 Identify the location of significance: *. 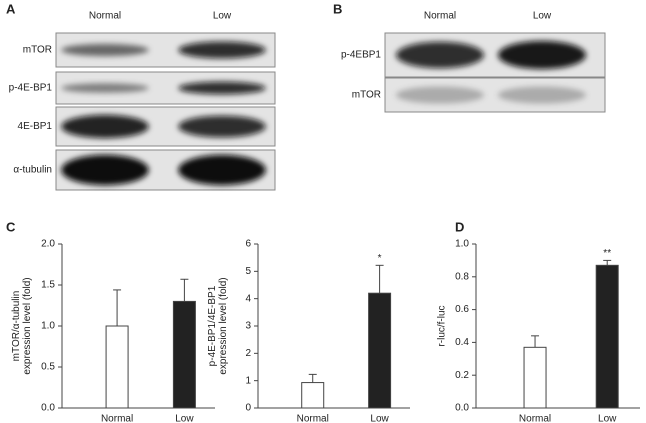
(380, 258).